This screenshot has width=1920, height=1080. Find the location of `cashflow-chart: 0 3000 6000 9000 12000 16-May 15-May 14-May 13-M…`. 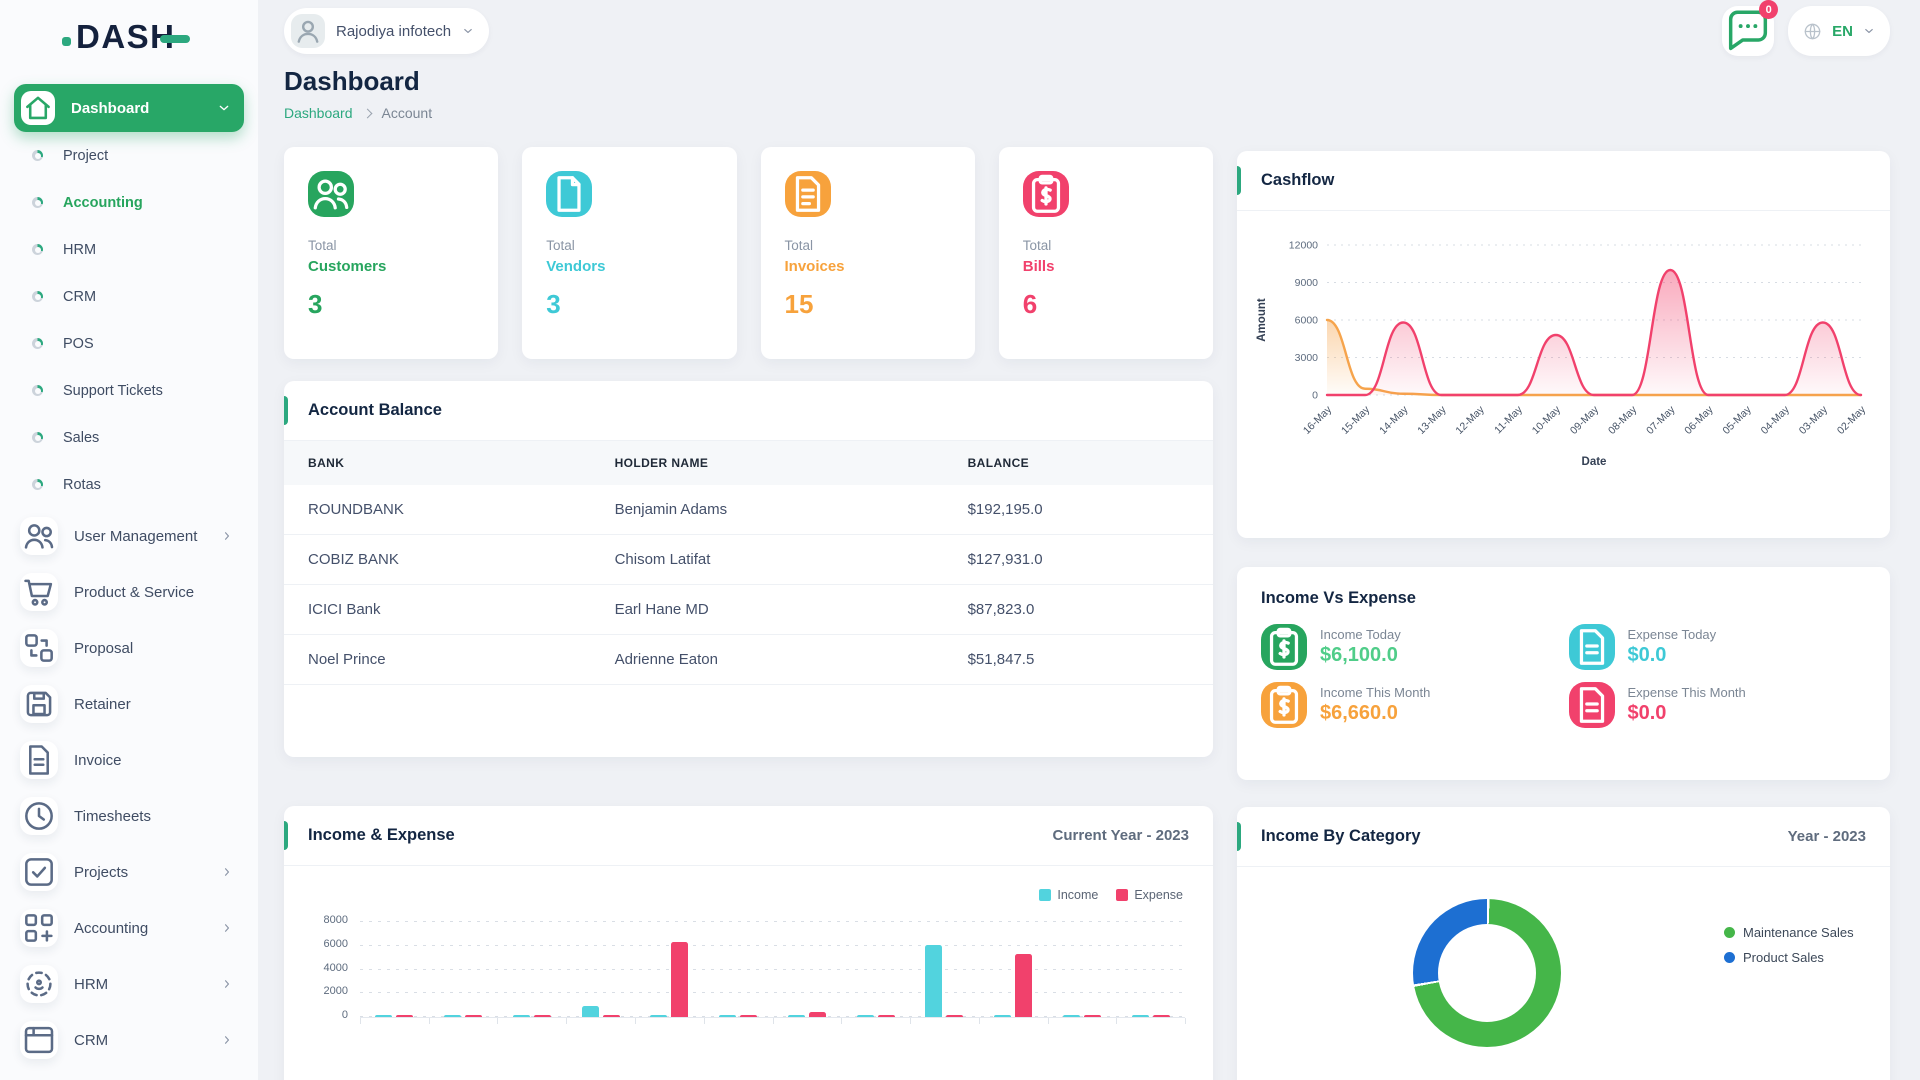

cashflow-chart: 0 3000 6000 9000 12000 16-May 15-May 14-May 13-M… is located at coordinates (1562, 354).